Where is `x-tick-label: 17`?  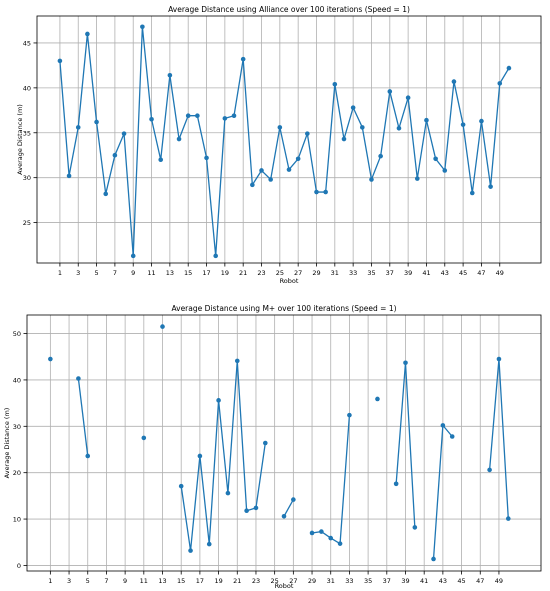
x-tick-label: 17 is located at coordinates (200, 581).